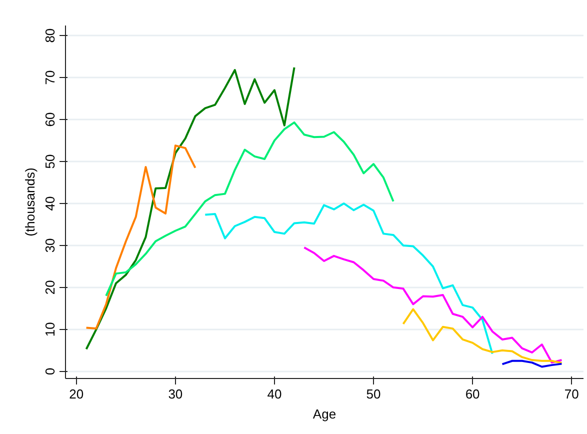  What do you see at coordinates (50, 203) in the screenshot?
I see `y-tick-label: 40` at bounding box center [50, 203].